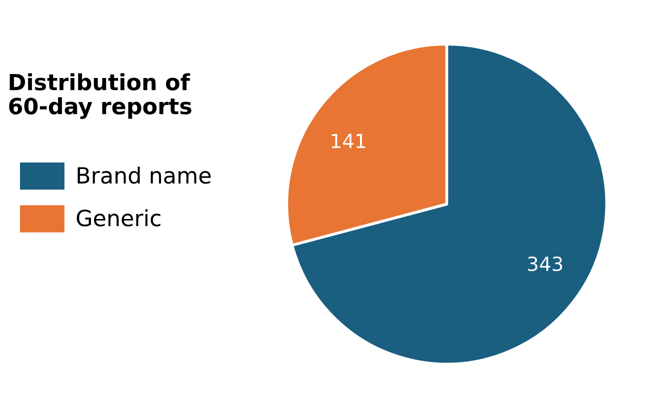 This screenshot has width=646, height=407. I want to click on legend-label: Brand name, so click(144, 175).